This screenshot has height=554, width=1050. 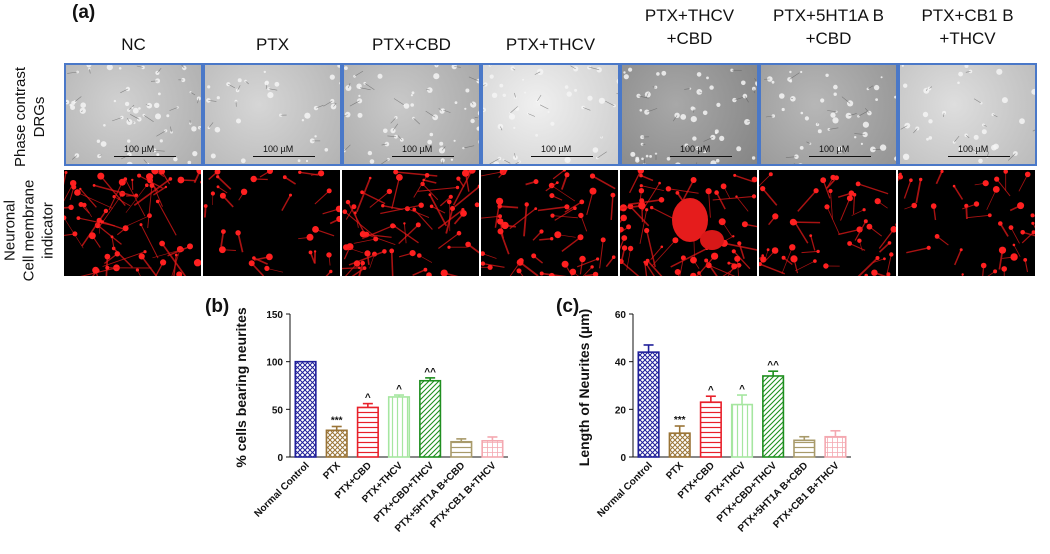 What do you see at coordinates (274, 315) in the screenshot?
I see `y-tick-label: 150` at bounding box center [274, 315].